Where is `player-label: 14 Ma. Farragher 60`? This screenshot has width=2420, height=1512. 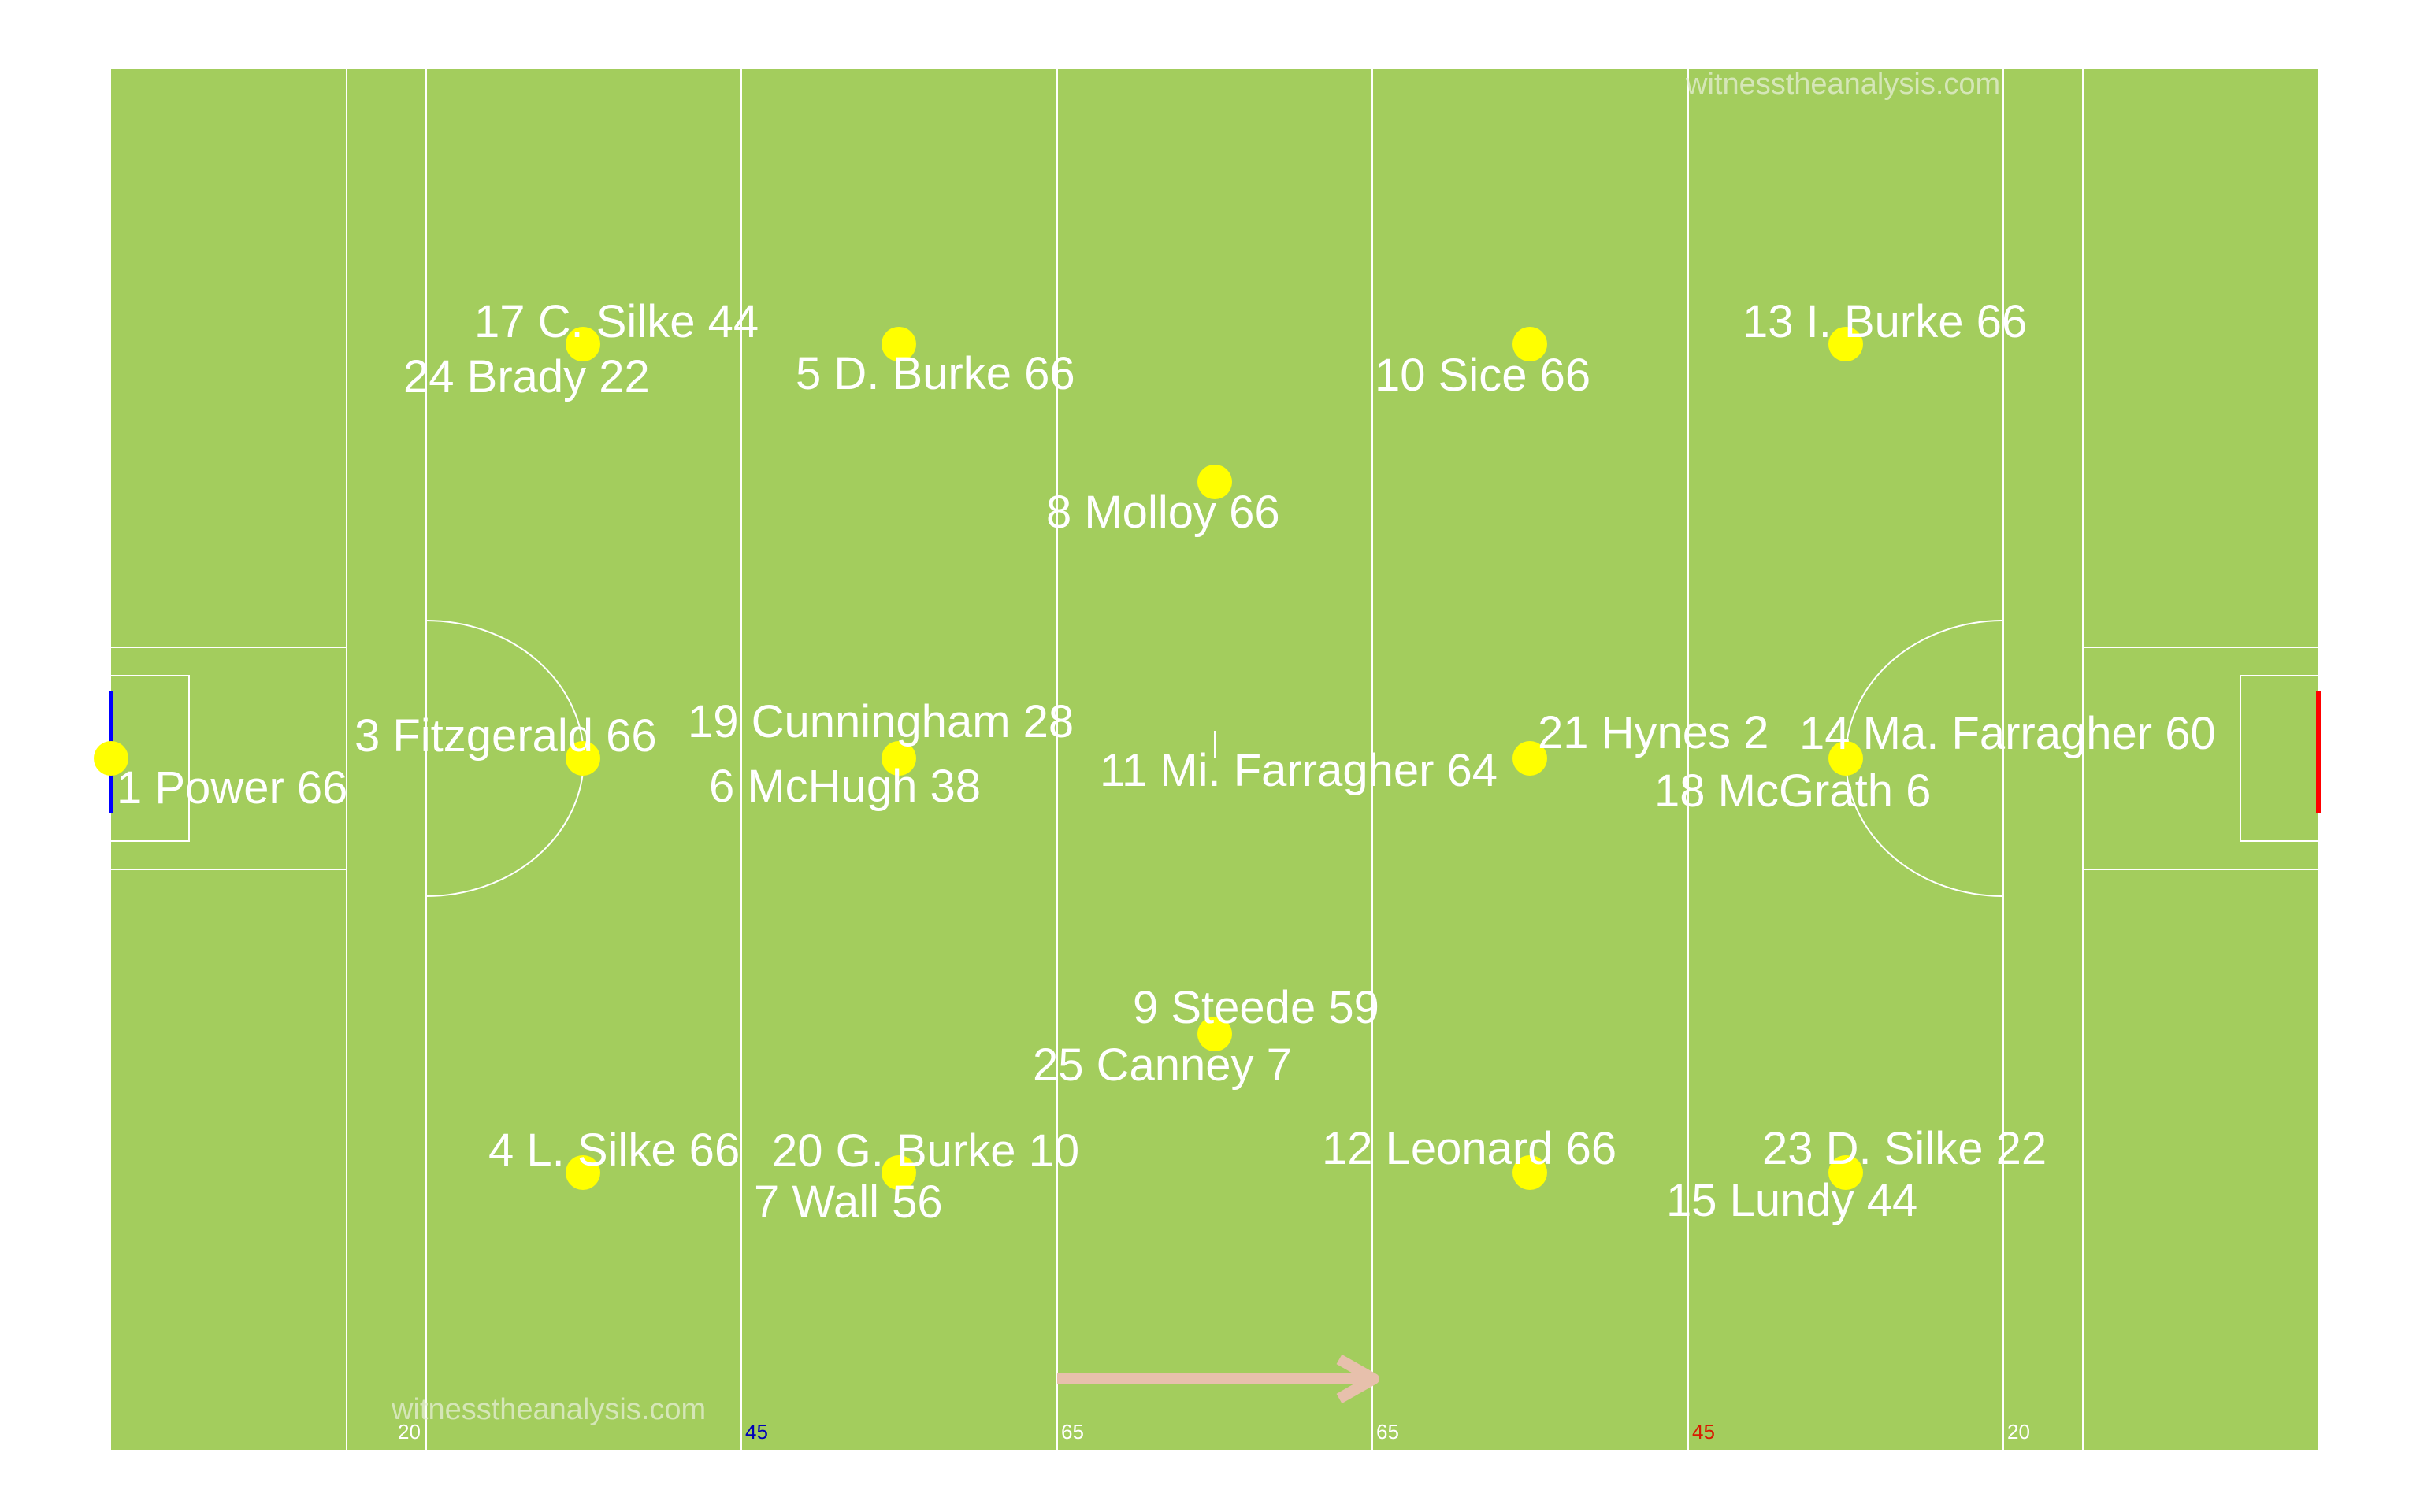
player-label: 14 Ma. Farragher 60 is located at coordinates (2007, 733).